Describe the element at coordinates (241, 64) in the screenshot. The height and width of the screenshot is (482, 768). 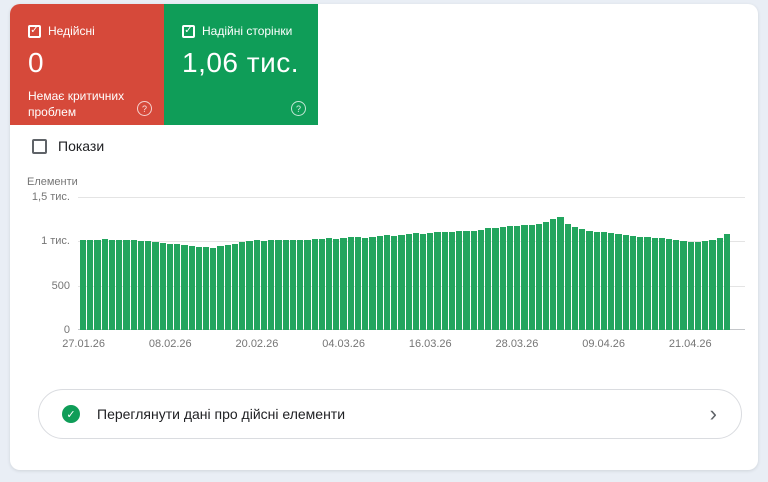
I see `card-valid: ✓ Надійні сторінки 1,06 тис. ?` at that location.